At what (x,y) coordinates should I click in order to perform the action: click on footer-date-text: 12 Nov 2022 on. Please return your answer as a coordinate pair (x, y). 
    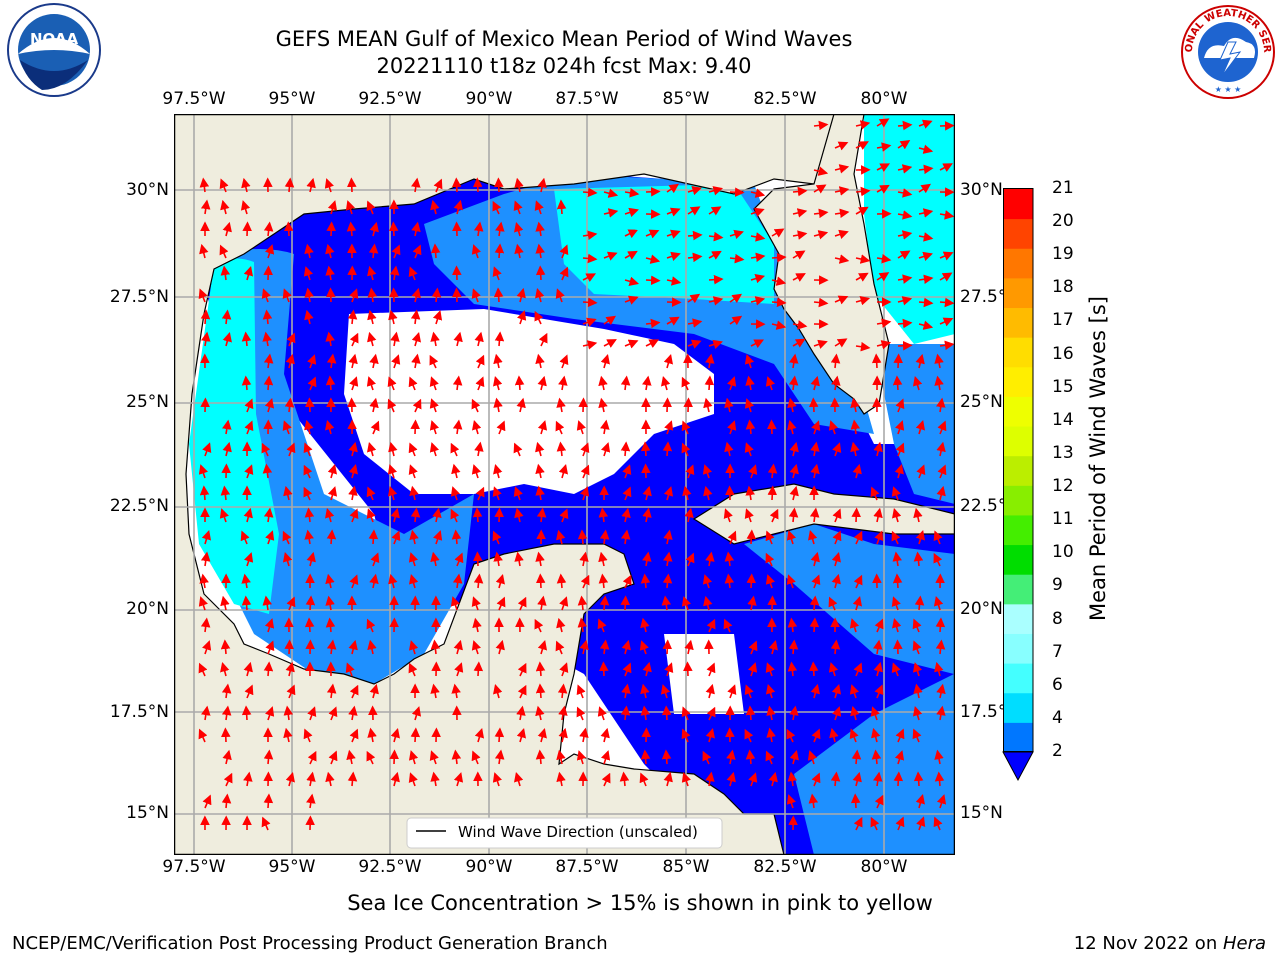
    Looking at the image, I should click on (1148, 943).